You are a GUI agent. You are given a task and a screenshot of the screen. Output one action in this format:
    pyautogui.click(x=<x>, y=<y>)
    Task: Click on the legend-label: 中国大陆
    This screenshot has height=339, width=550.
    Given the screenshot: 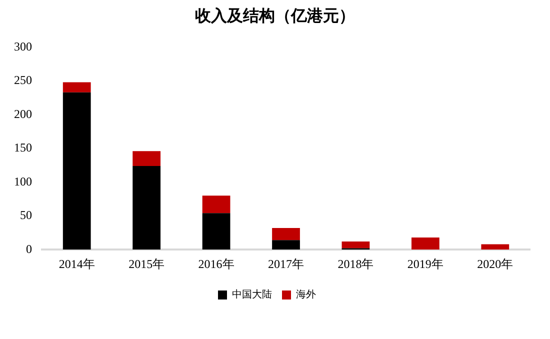 What is the action you would take?
    pyautogui.click(x=252, y=294)
    